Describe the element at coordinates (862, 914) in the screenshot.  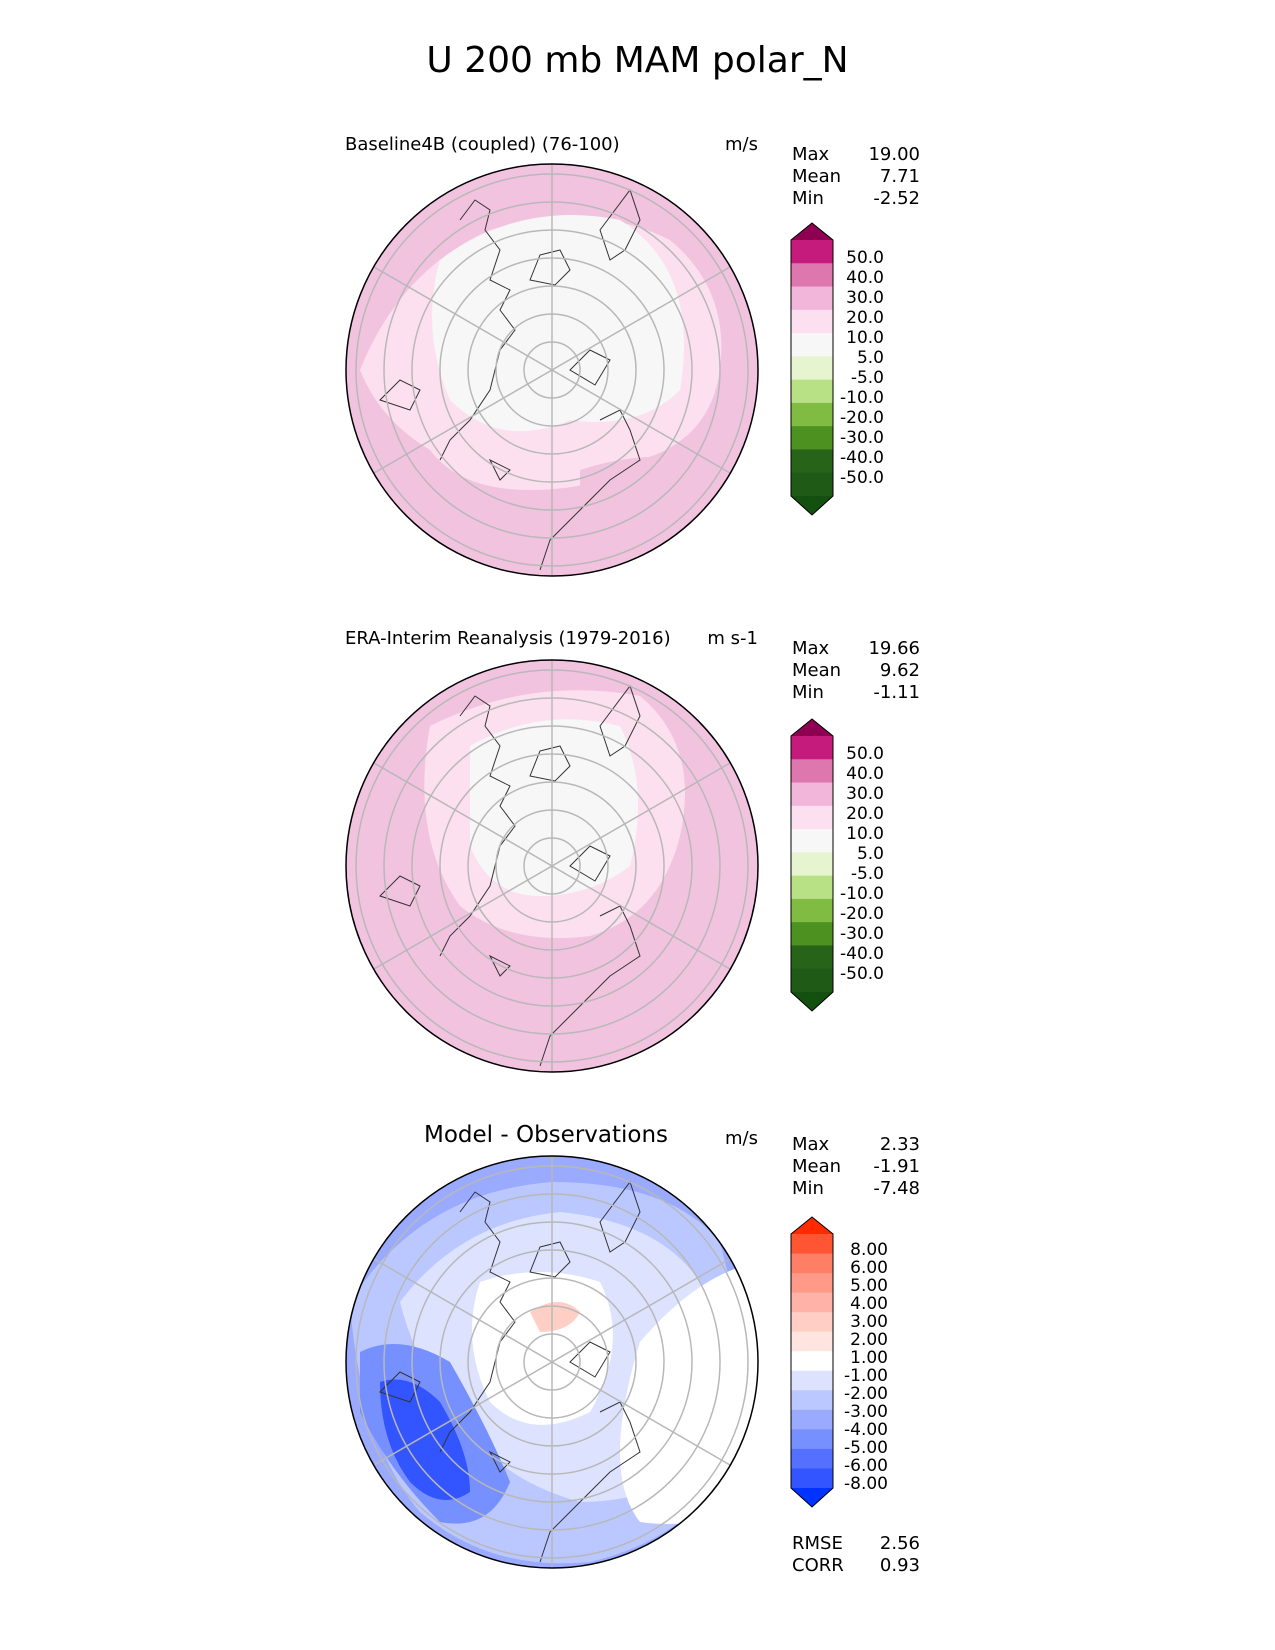
I see `colorbar-tick: -20.0` at that location.